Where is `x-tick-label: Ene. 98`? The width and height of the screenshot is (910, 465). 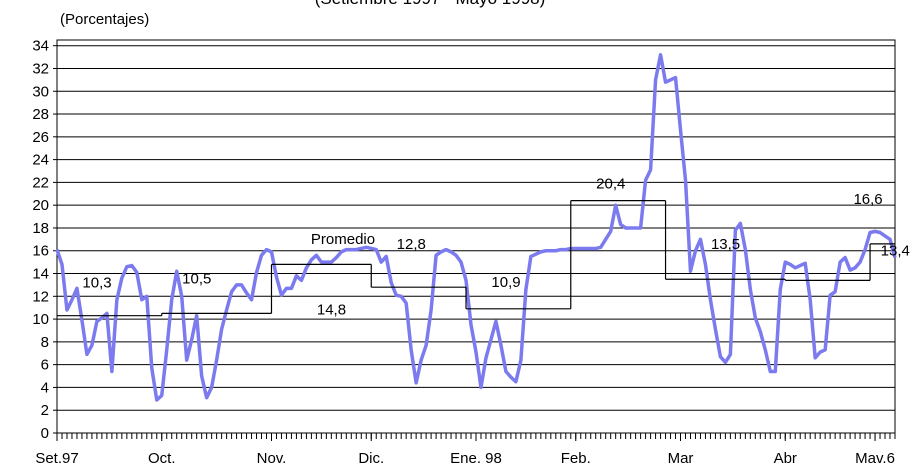 x-tick-label: Ene. 98 is located at coordinates (476, 457).